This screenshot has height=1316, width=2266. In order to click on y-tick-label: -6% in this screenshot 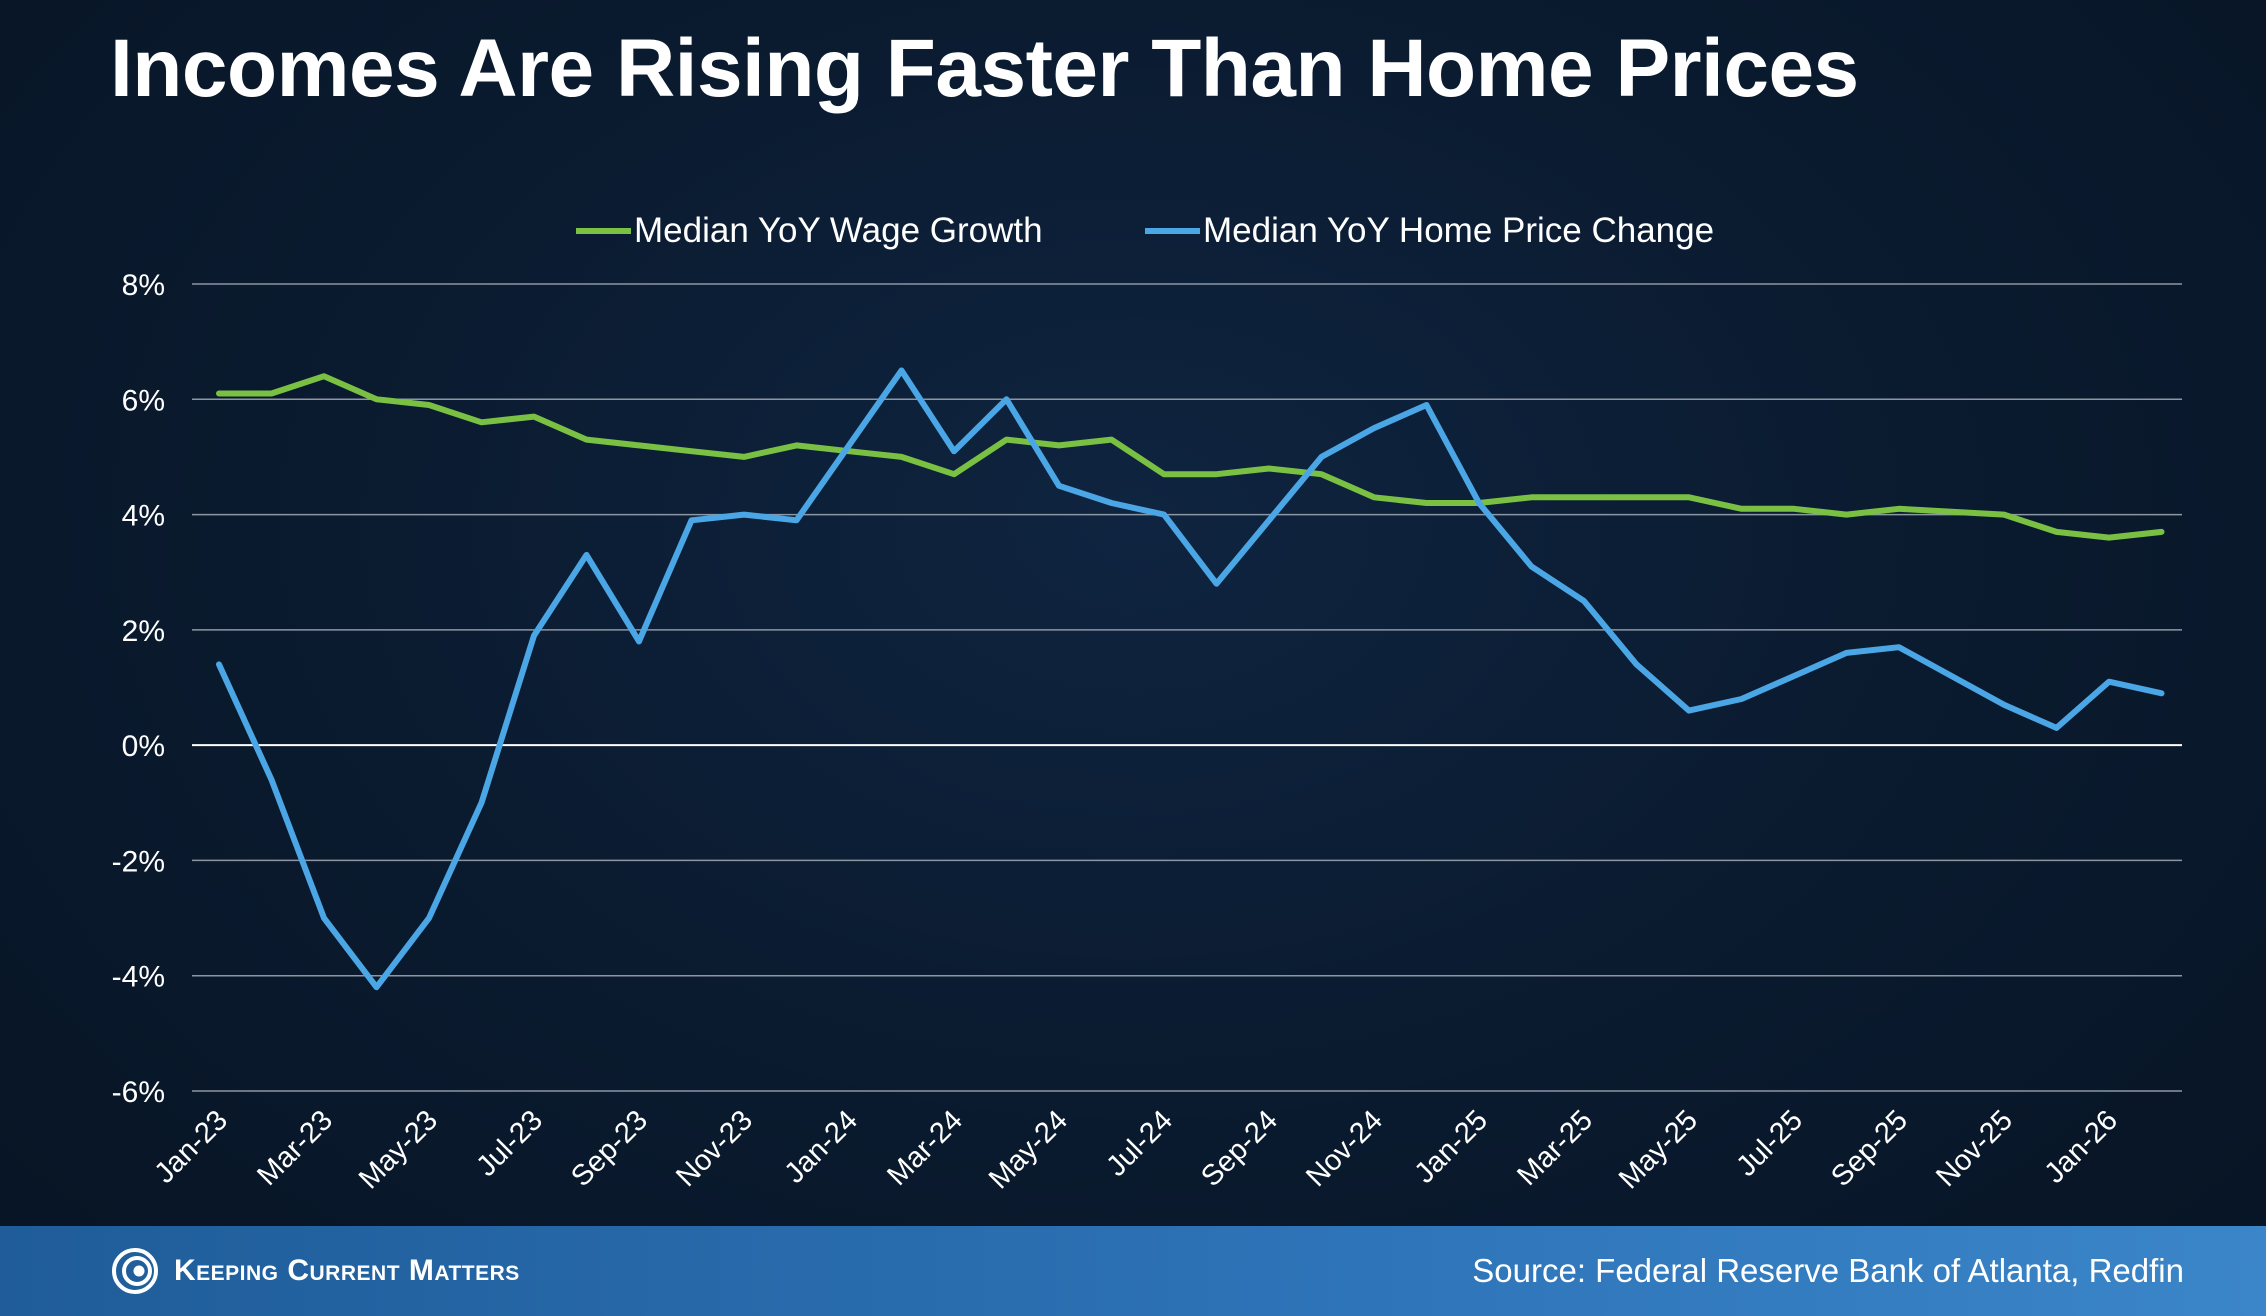, I will do `click(138, 1092)`.